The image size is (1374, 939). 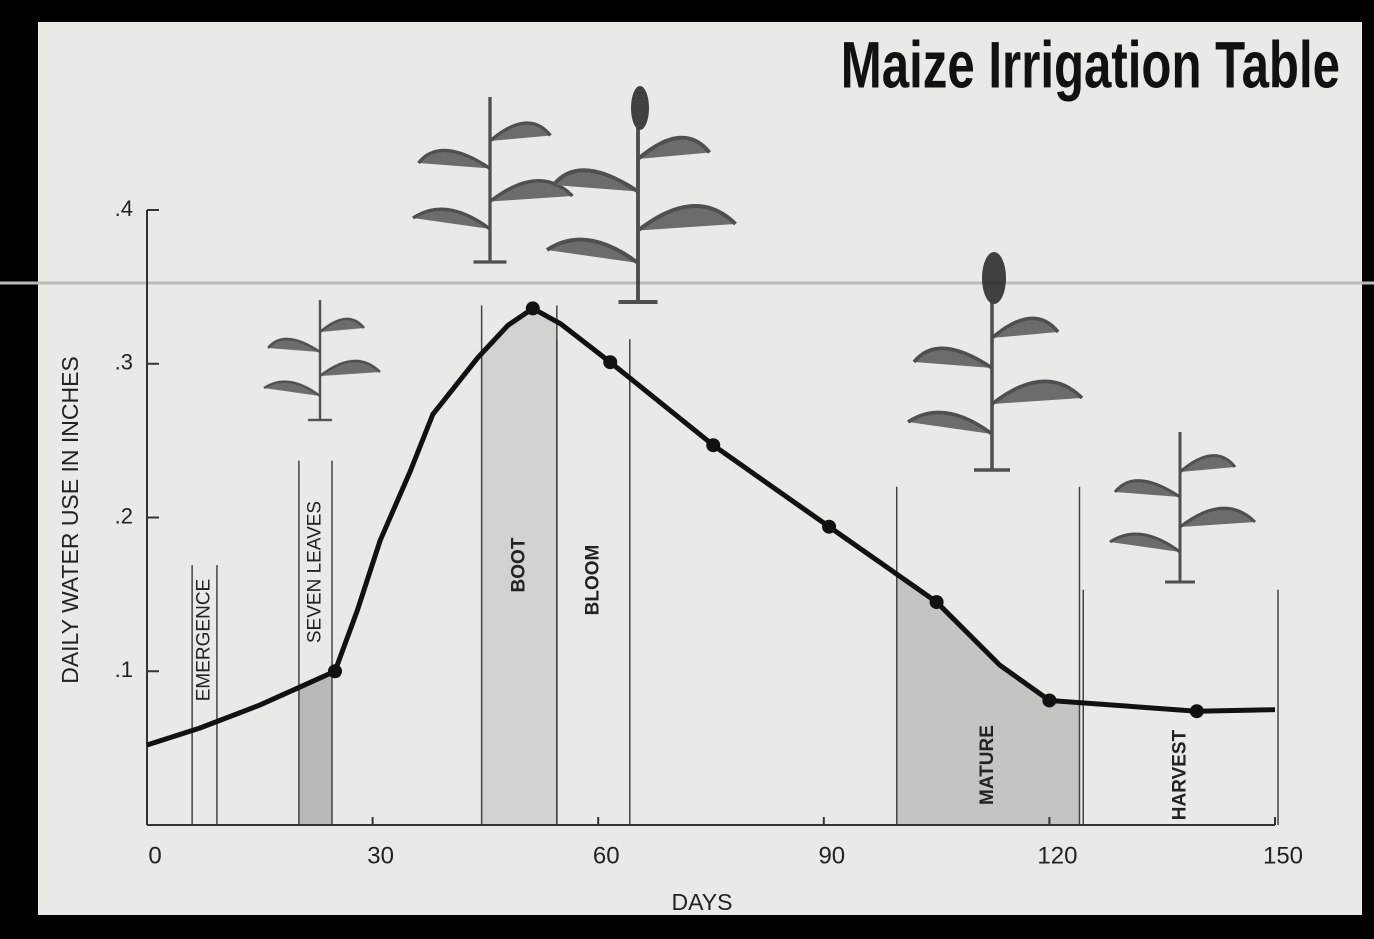 What do you see at coordinates (124, 362) in the screenshot?
I see `y-tick-label: .3` at bounding box center [124, 362].